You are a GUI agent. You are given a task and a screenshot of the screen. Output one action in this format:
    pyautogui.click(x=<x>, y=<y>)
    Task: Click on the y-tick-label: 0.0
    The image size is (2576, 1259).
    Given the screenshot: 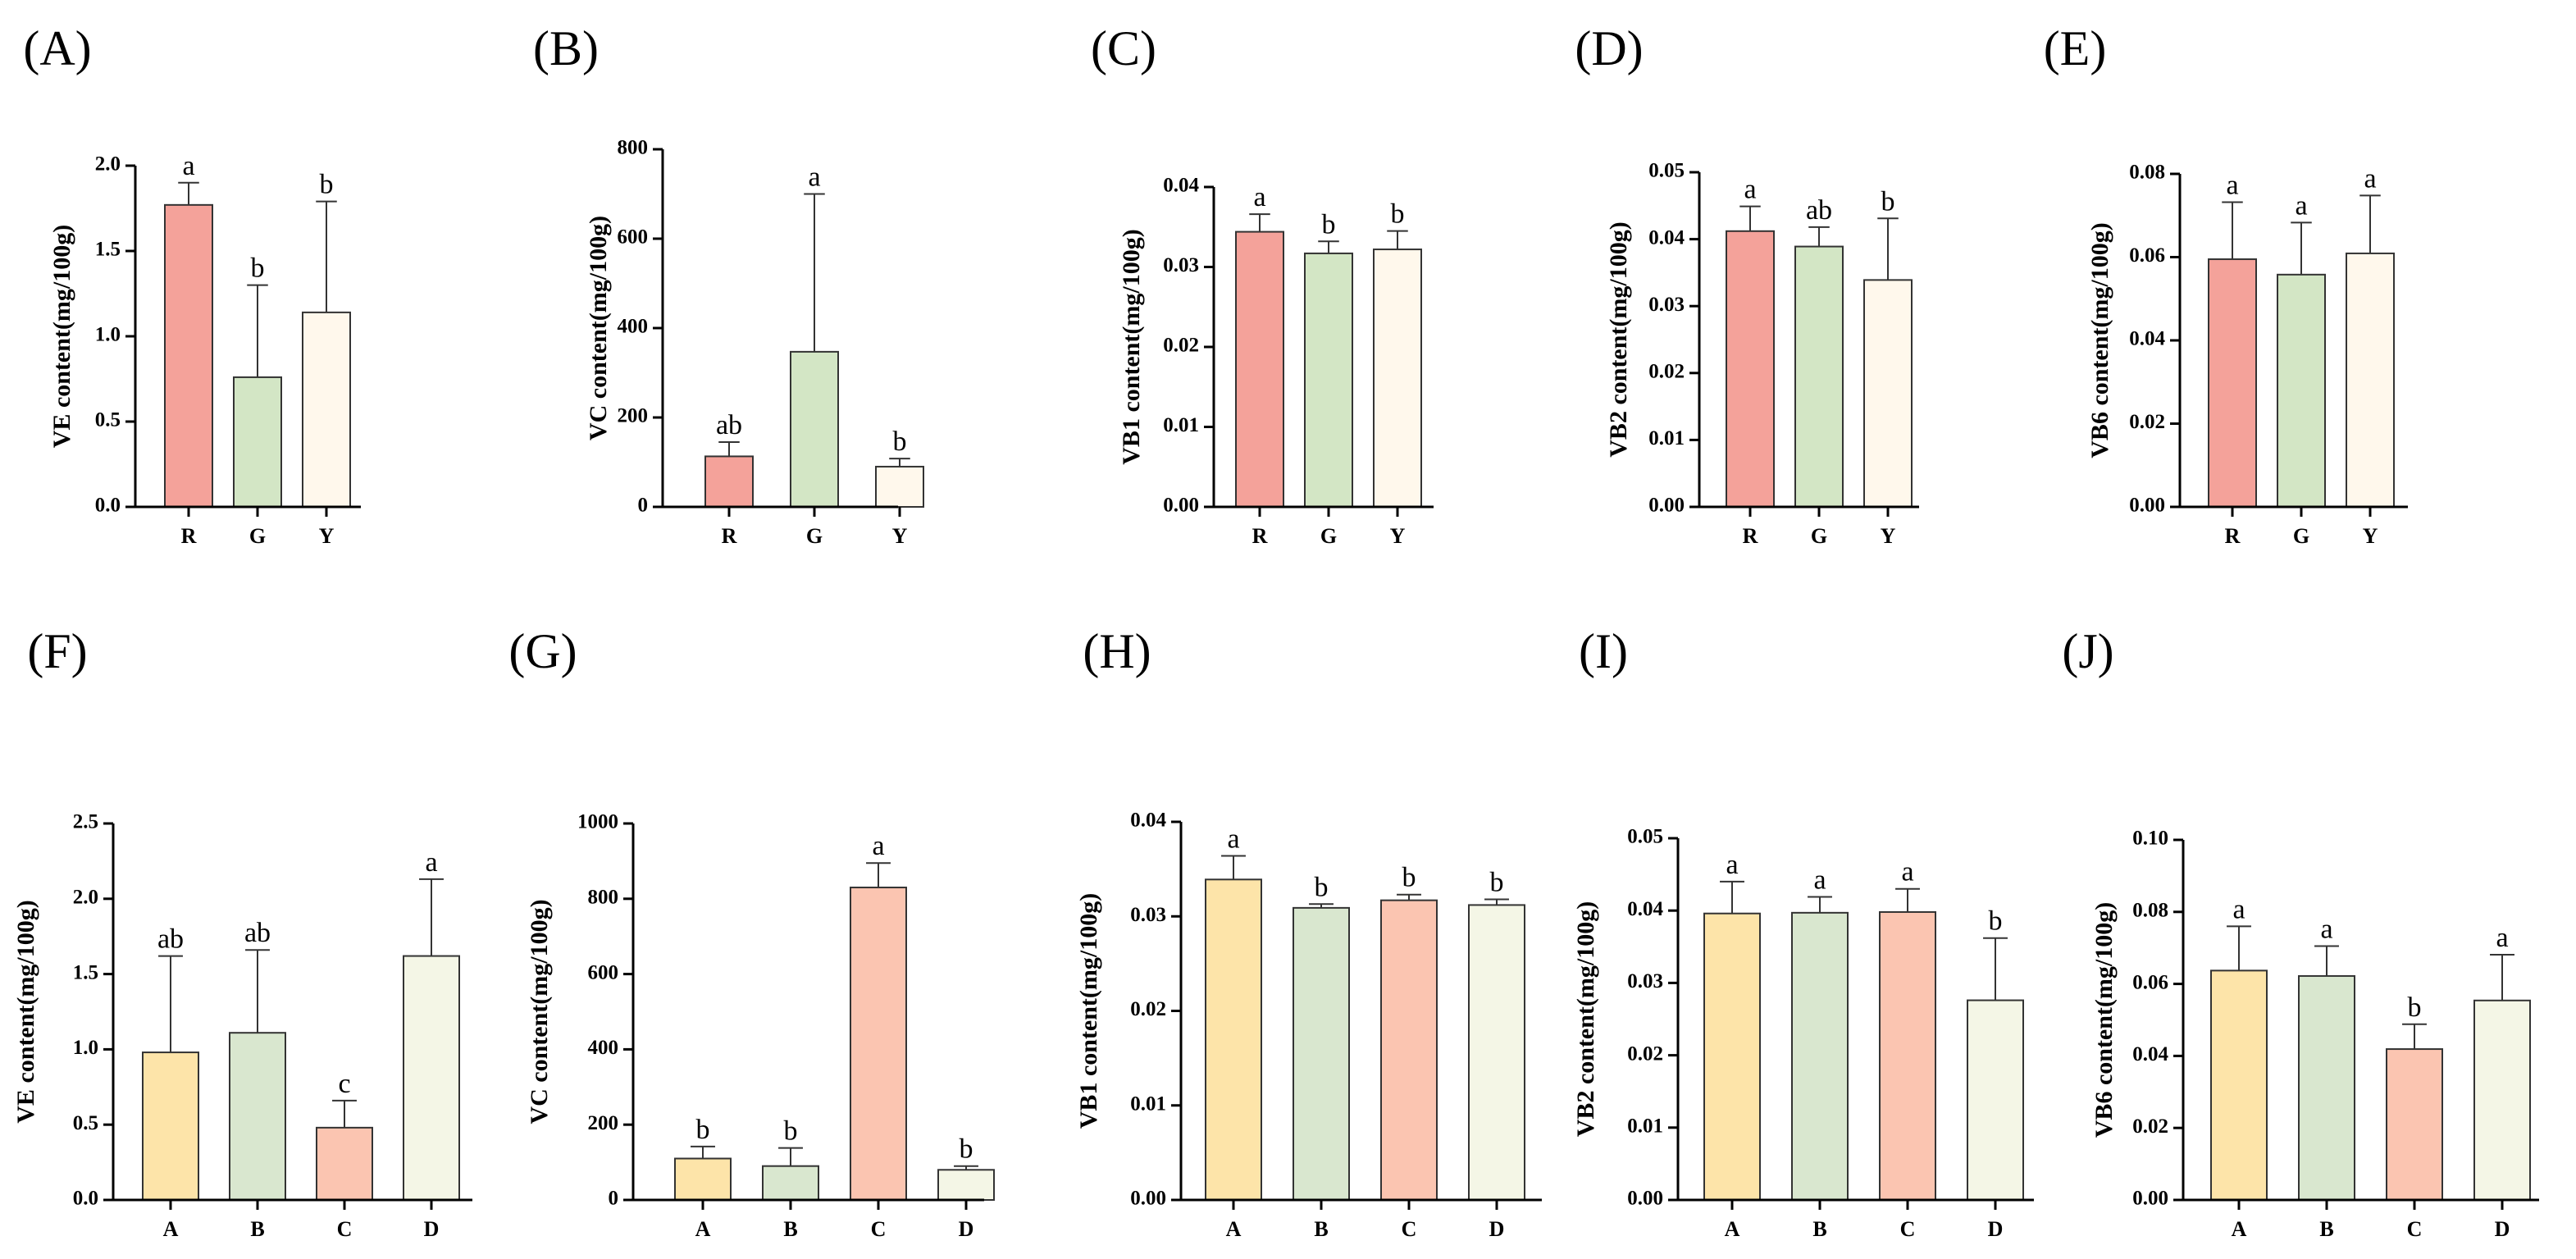 What is the action you would take?
    pyautogui.click(x=108, y=506)
    